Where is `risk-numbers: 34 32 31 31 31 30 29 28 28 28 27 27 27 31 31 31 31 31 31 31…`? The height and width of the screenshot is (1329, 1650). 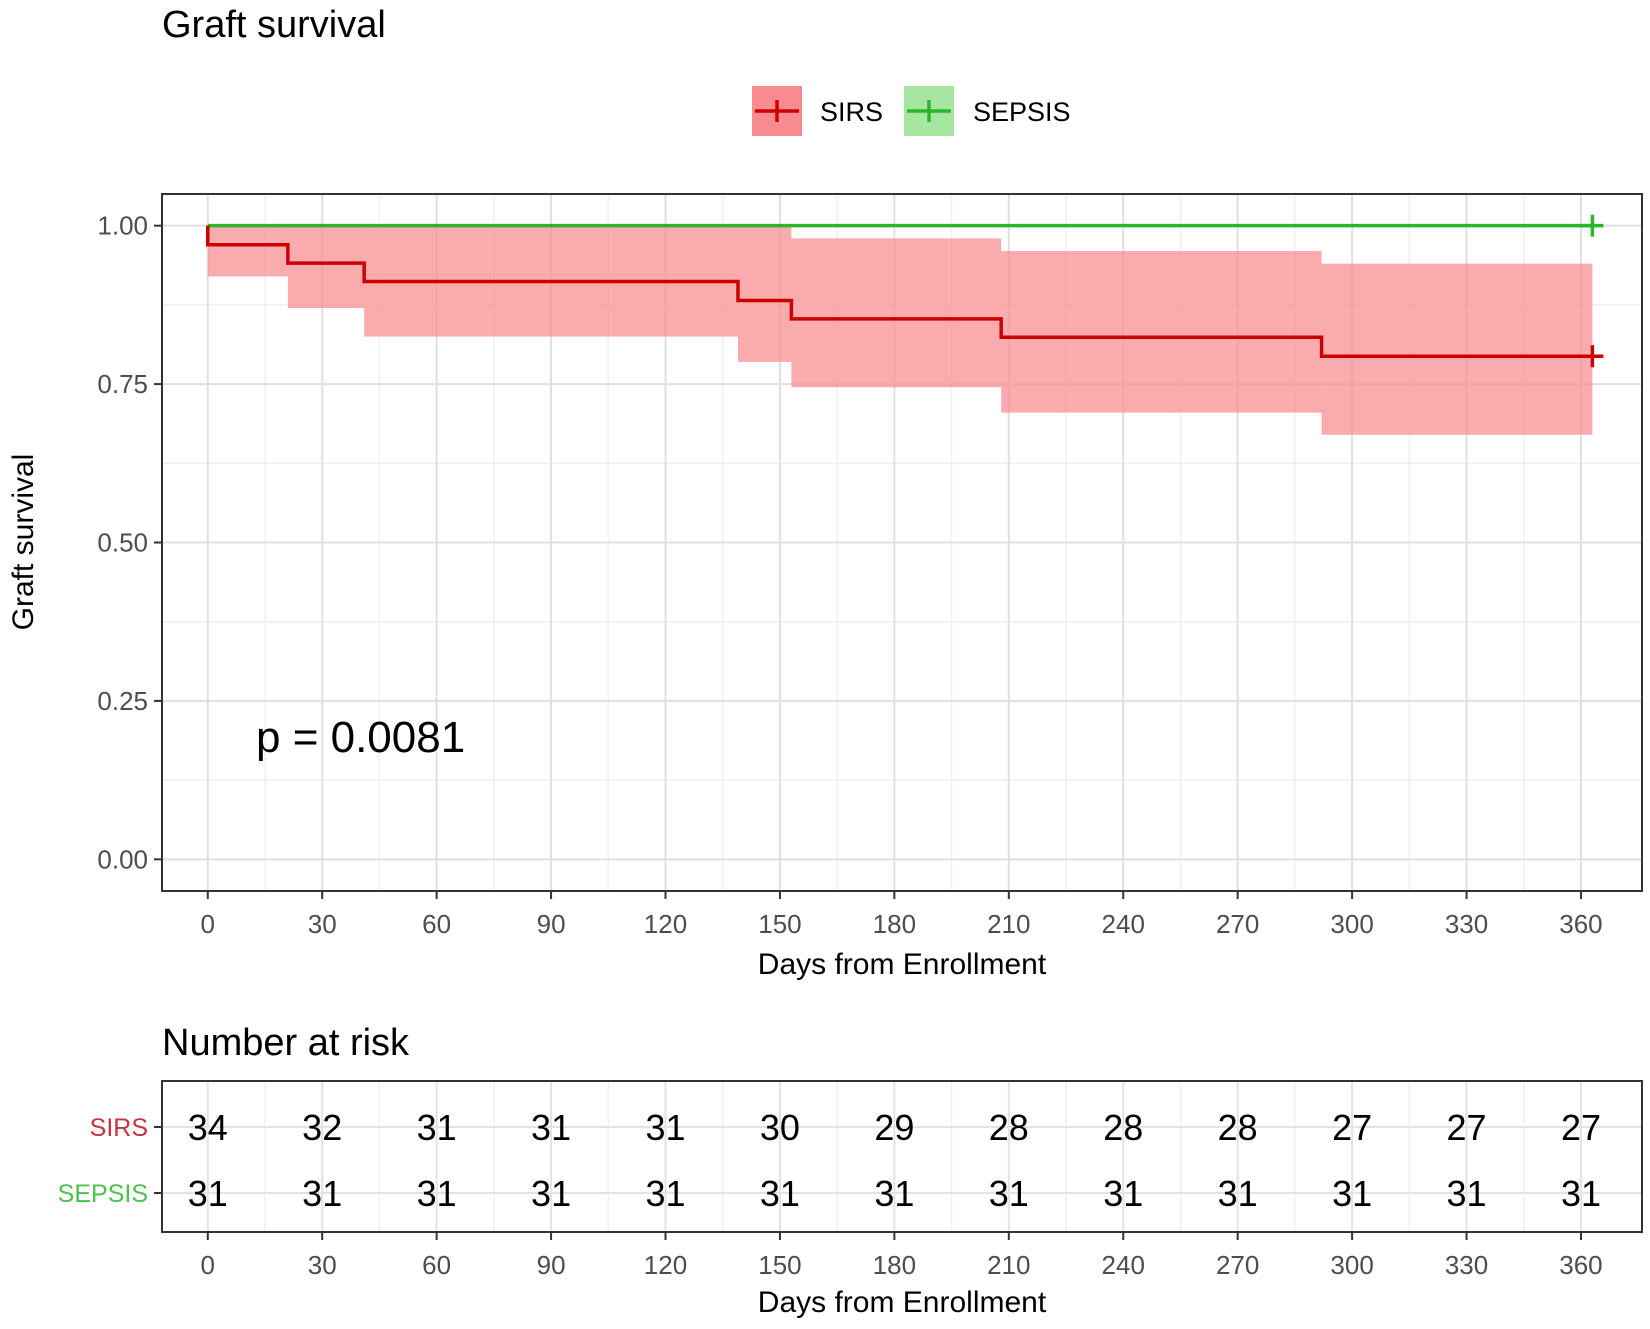 risk-numbers: 34 32 31 31 31 30 29 28 28 28 27 27 27 31 31 31 31 31 31 31… is located at coordinates (894, 1160).